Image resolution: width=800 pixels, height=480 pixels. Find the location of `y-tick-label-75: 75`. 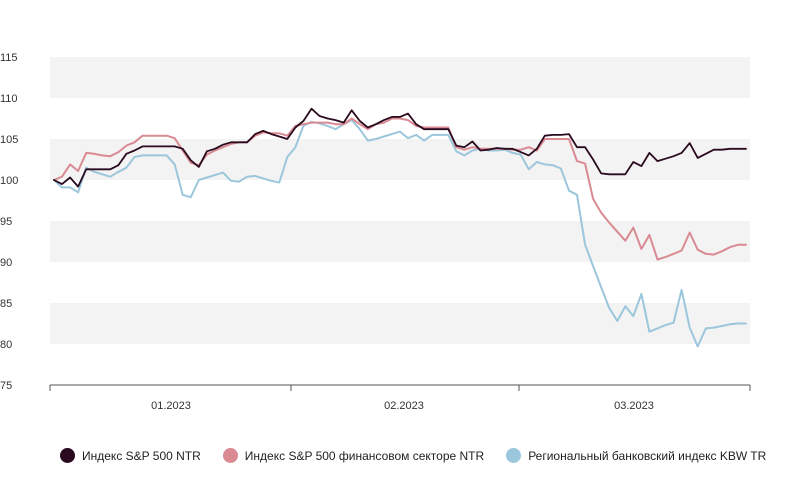

y-tick-label-75: 75 is located at coordinates (6, 386).